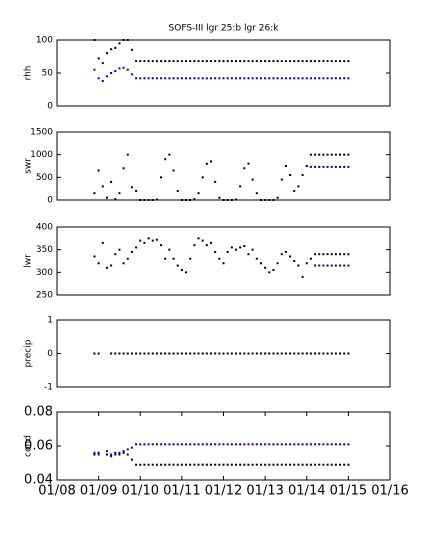 The height and width of the screenshot is (540, 432). What do you see at coordinates (44, 41) in the screenshot?
I see `y-tick-label: 100` at bounding box center [44, 41].